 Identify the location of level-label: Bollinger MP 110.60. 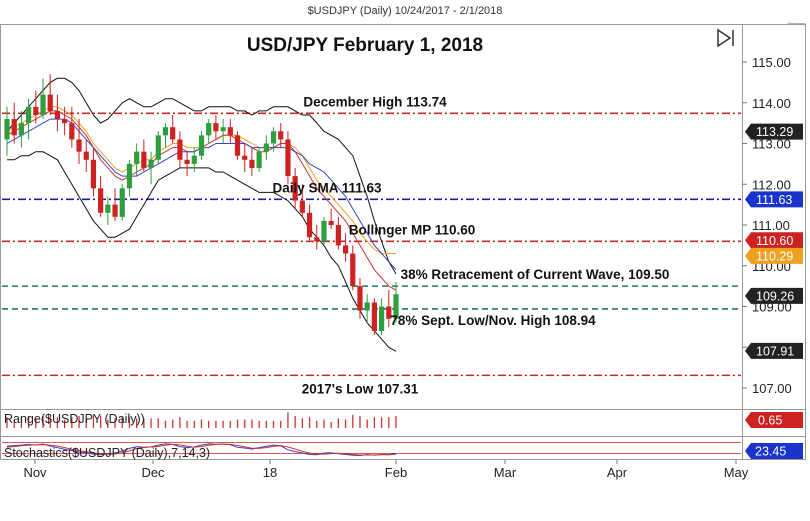
(412, 229).